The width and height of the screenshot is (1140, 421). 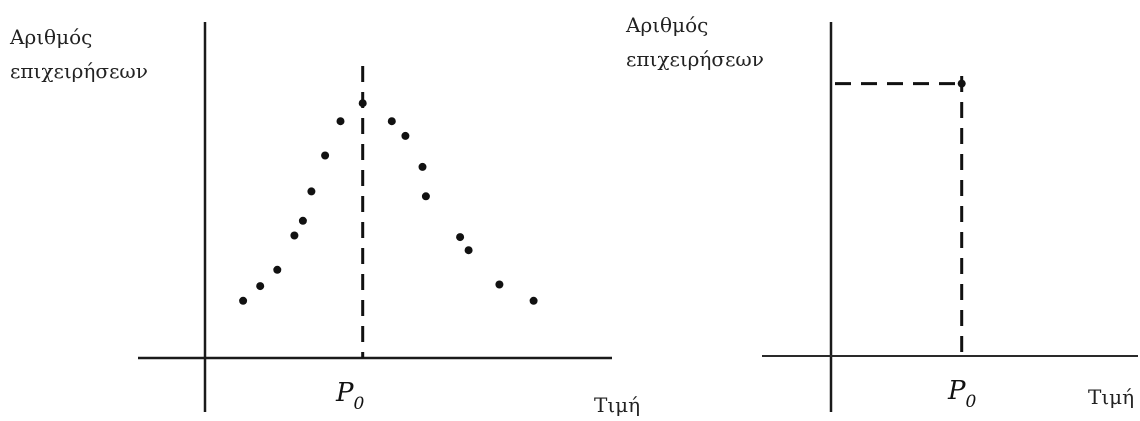 I want to click on left-xlabel: Τιμή, so click(x=617, y=405).